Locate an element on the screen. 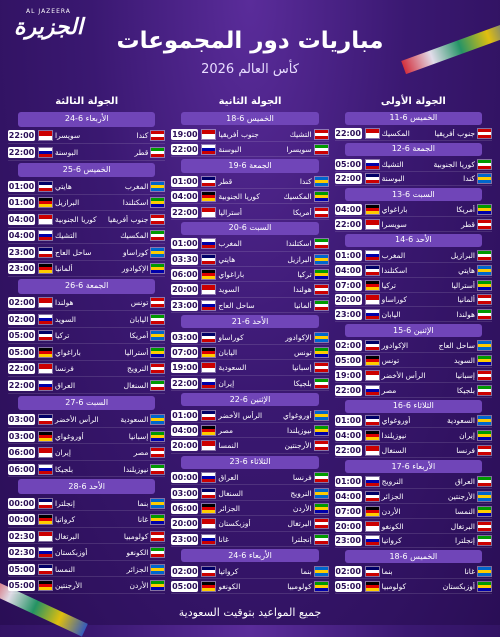  match-time: 03:30 is located at coordinates (185, 259).